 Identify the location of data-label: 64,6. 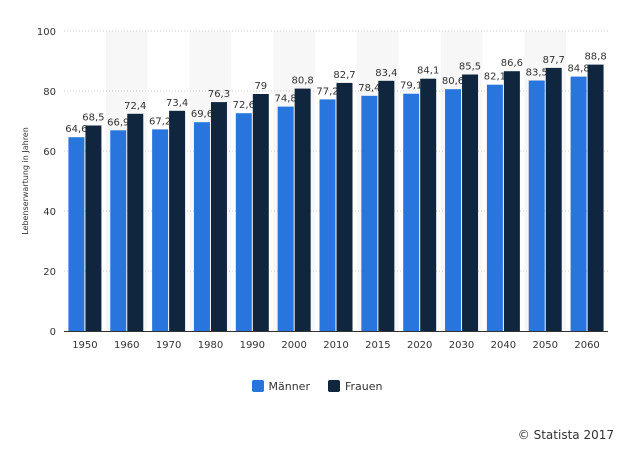
(76, 129).